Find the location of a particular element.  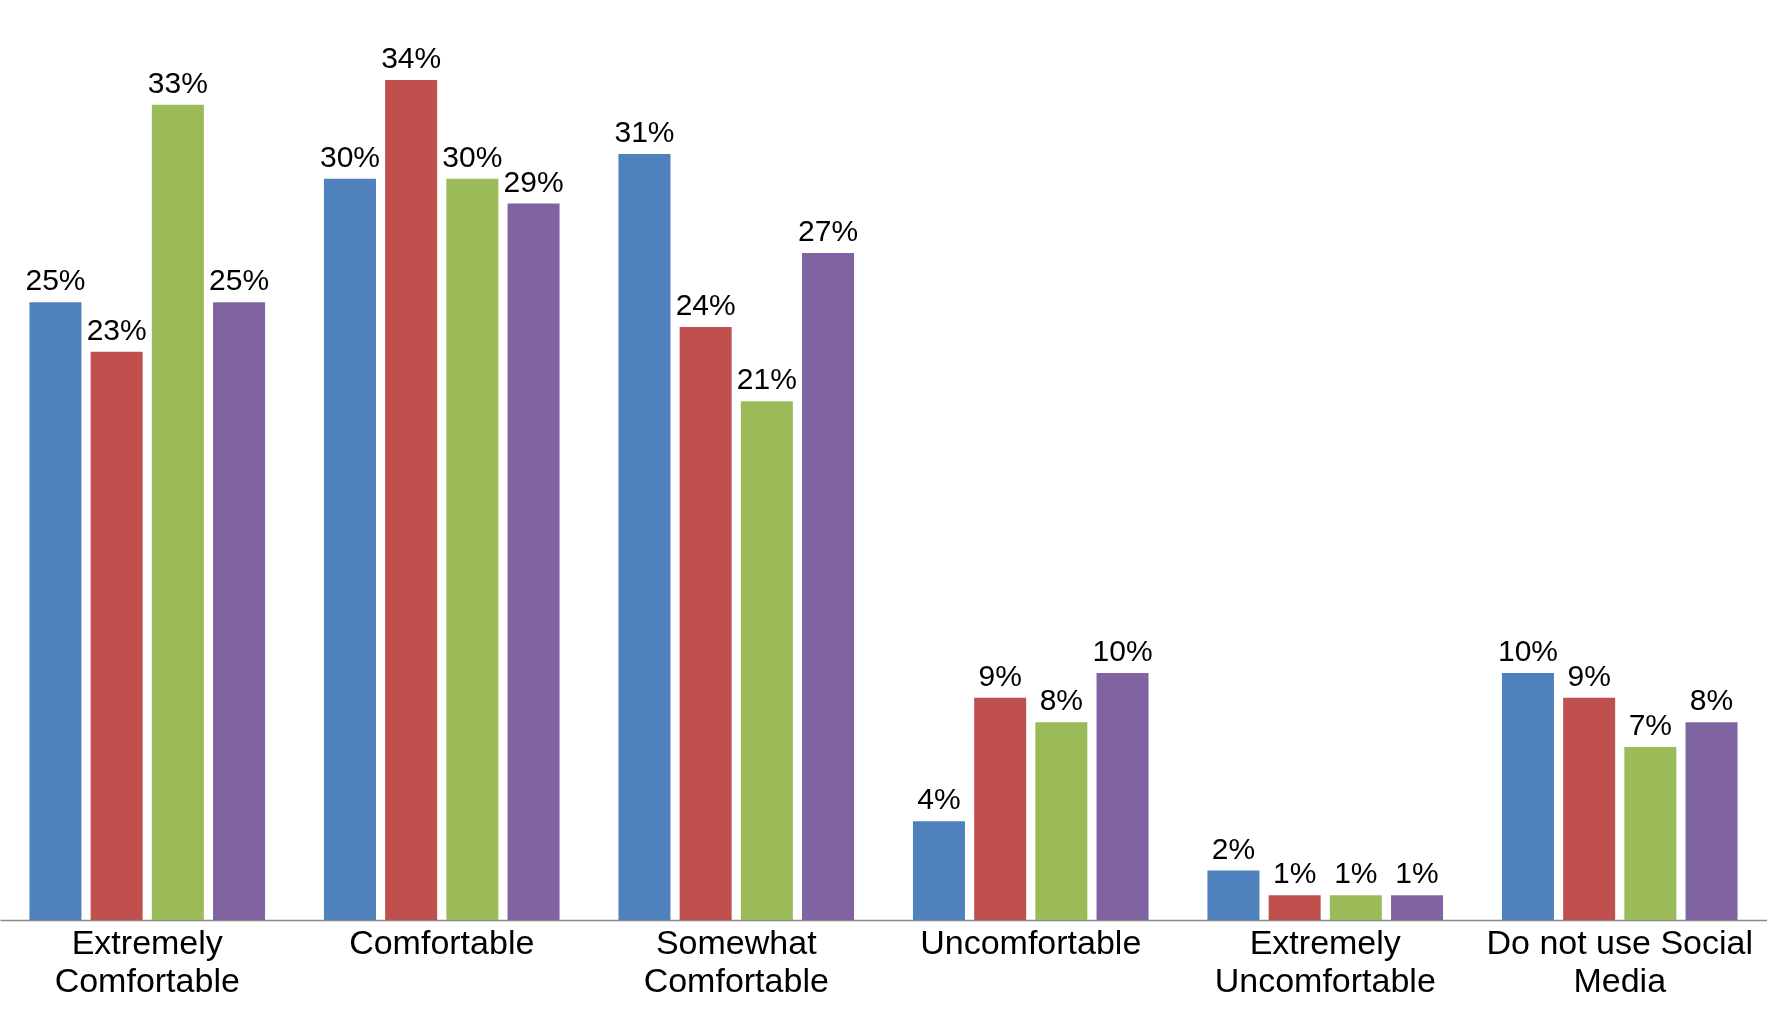

data-label: 31% is located at coordinates (644, 132).